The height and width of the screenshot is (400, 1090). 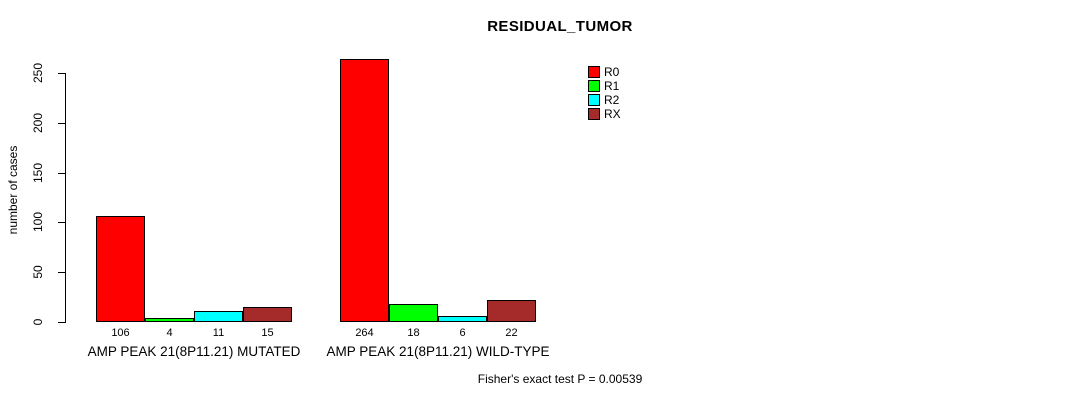 What do you see at coordinates (38, 122) in the screenshot?
I see `y-tick-label: 200` at bounding box center [38, 122].